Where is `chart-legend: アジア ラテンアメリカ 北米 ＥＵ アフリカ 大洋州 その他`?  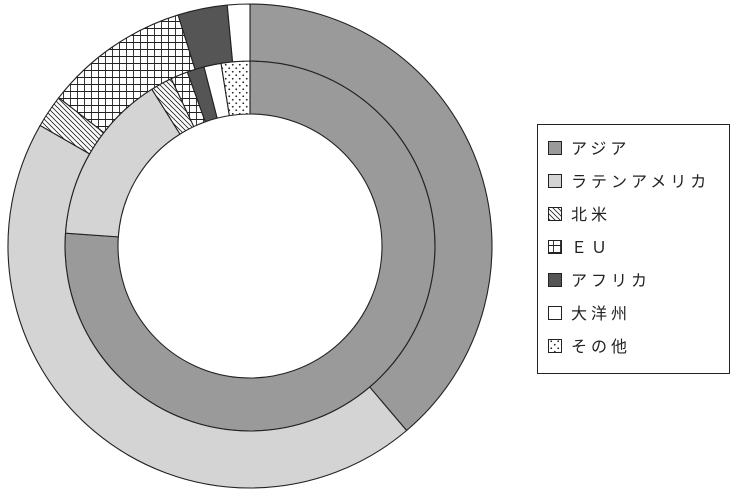
chart-legend: アジア ラテンアメリカ 北米 ＥＵ アフリカ 大洋州 その他 is located at coordinates (633, 249).